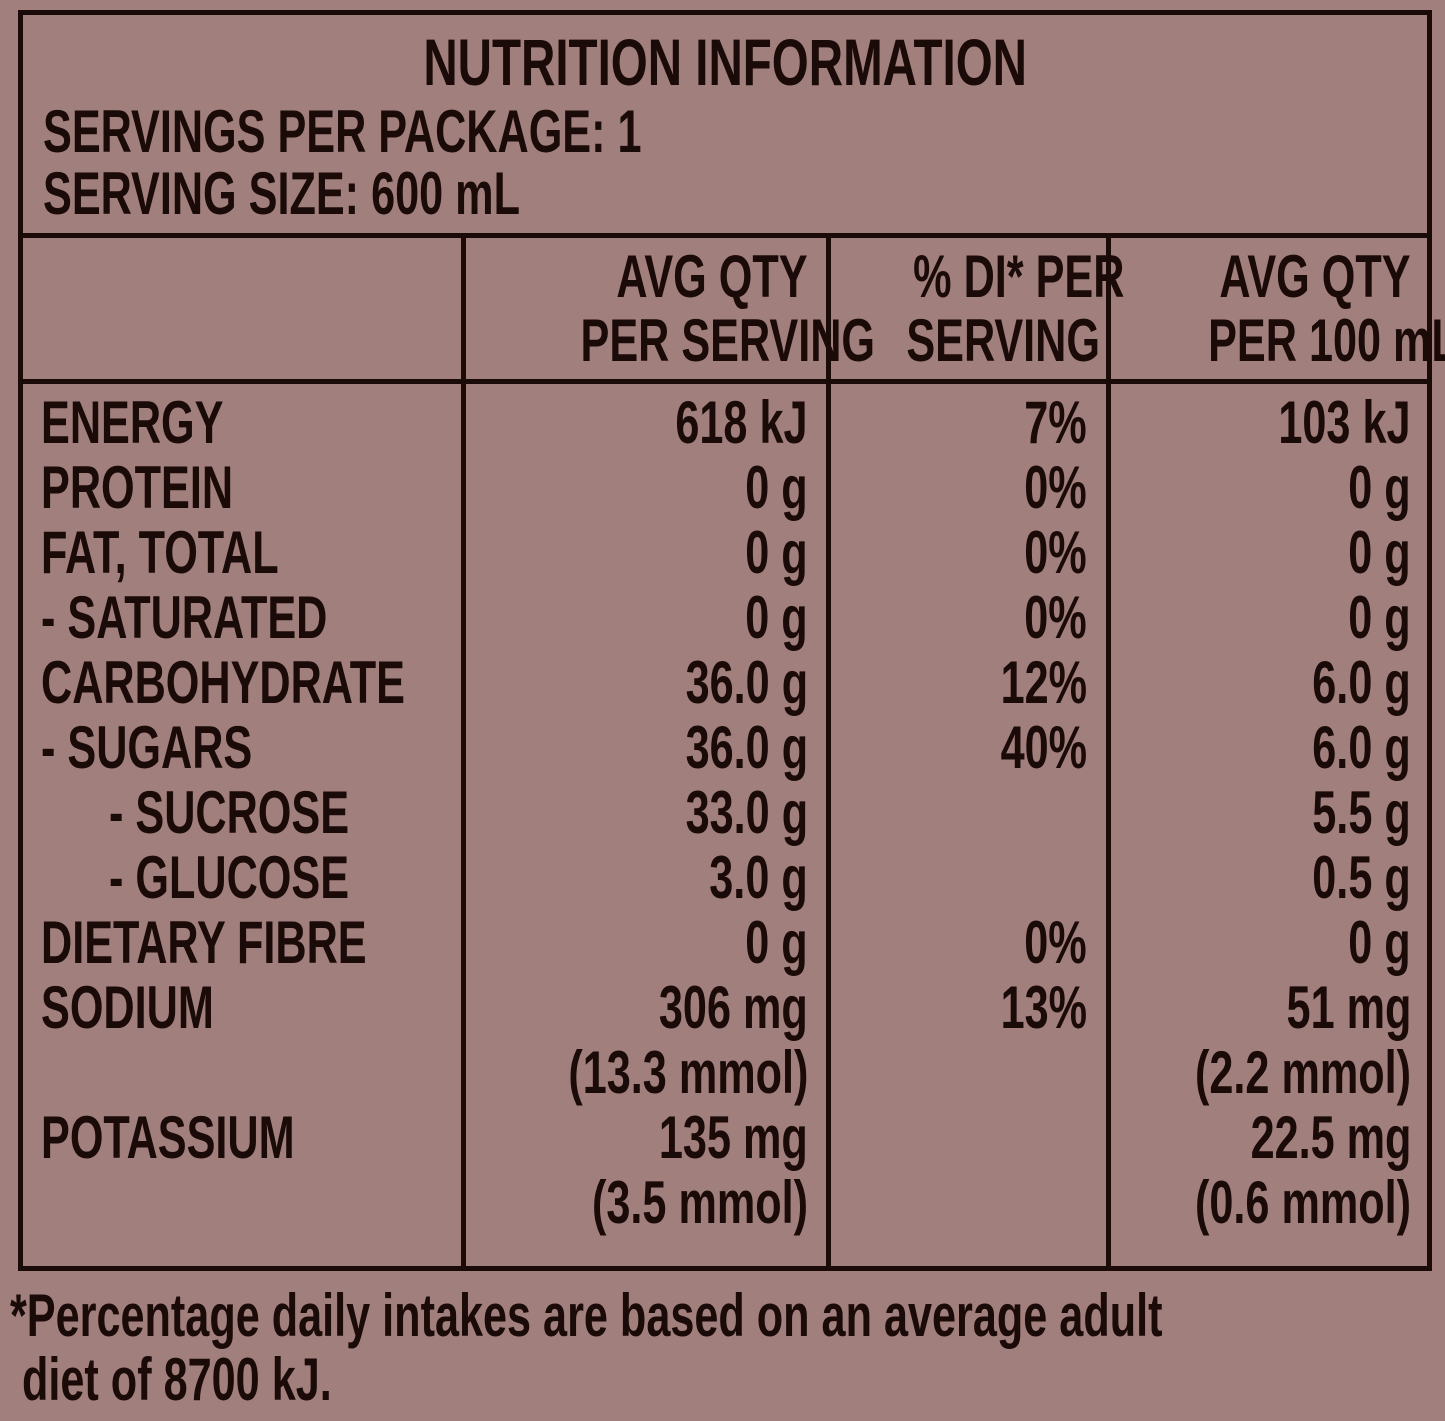  Describe the element at coordinates (733, 1007) in the screenshot. I see `value-text: 306 mg` at that location.